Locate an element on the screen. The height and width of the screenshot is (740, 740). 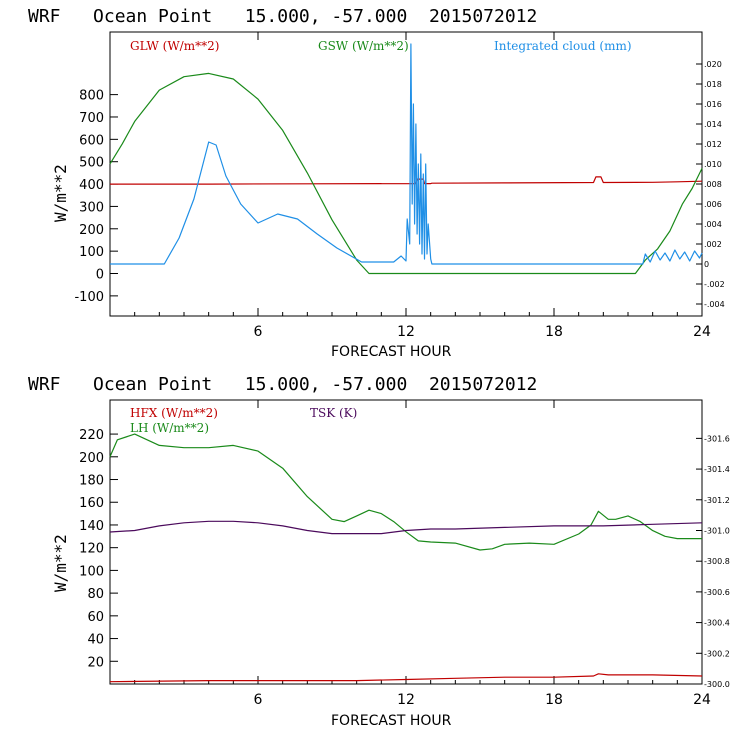
y-tick-label: 800 is located at coordinates (91, 96).